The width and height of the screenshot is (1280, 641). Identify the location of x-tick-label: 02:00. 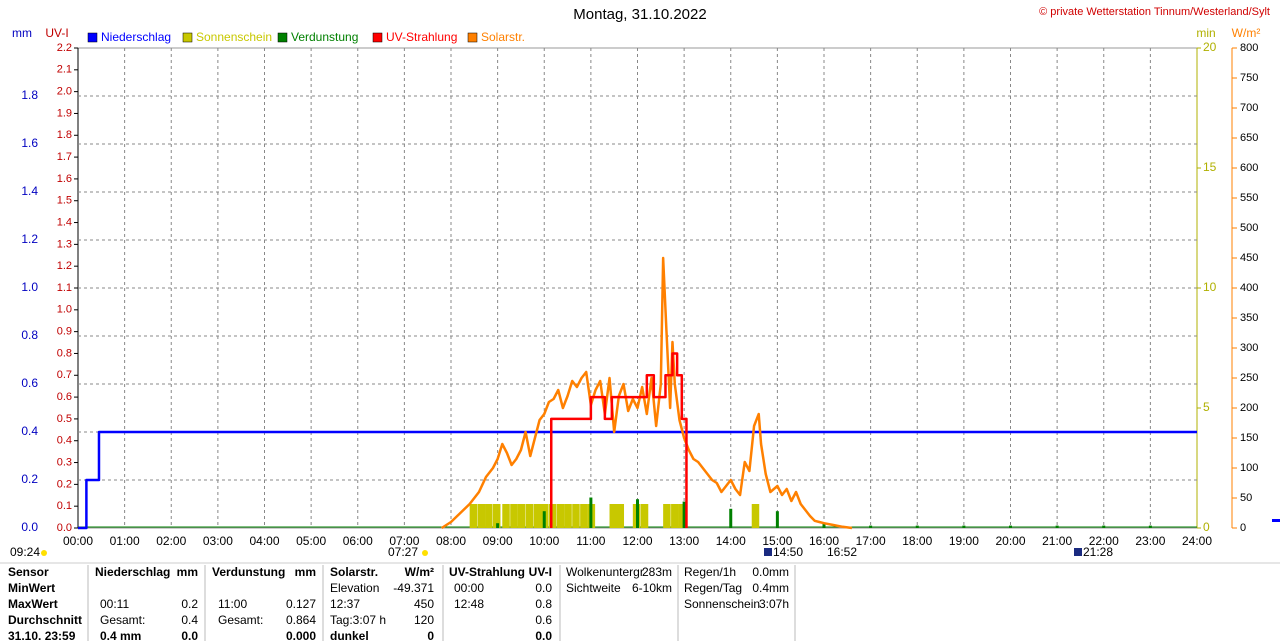
(171, 541).